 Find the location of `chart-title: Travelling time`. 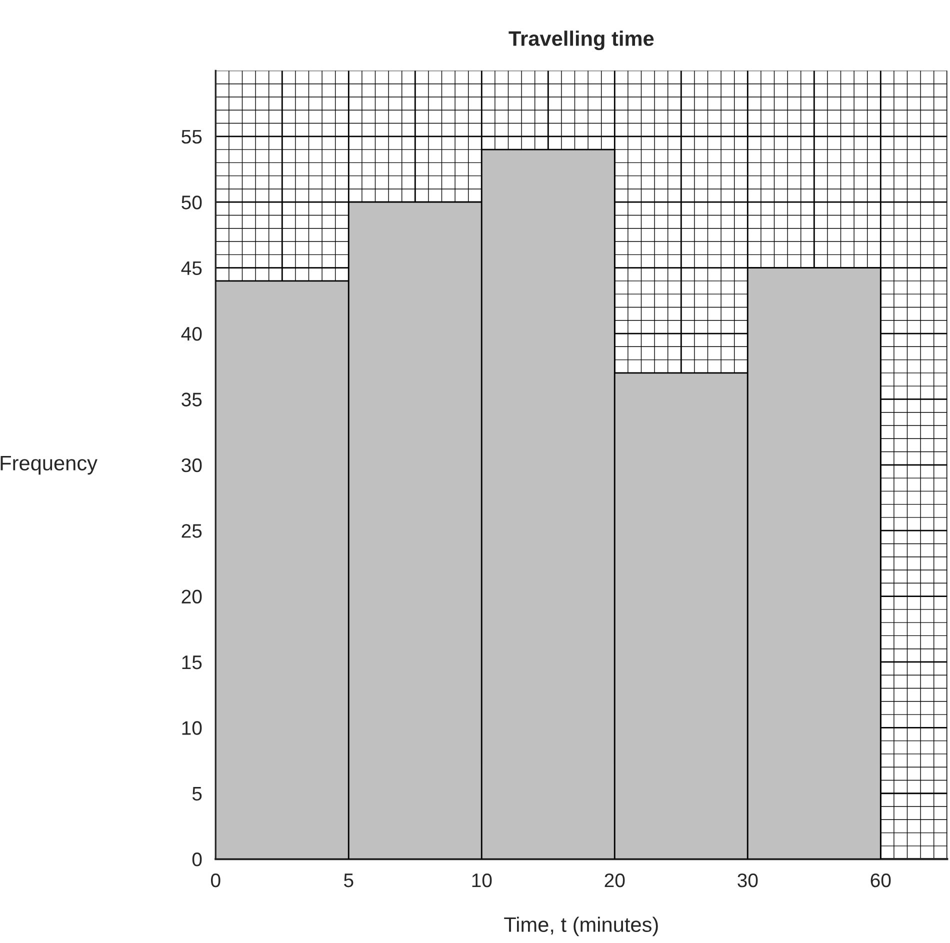

chart-title: Travelling time is located at coordinates (581, 40).